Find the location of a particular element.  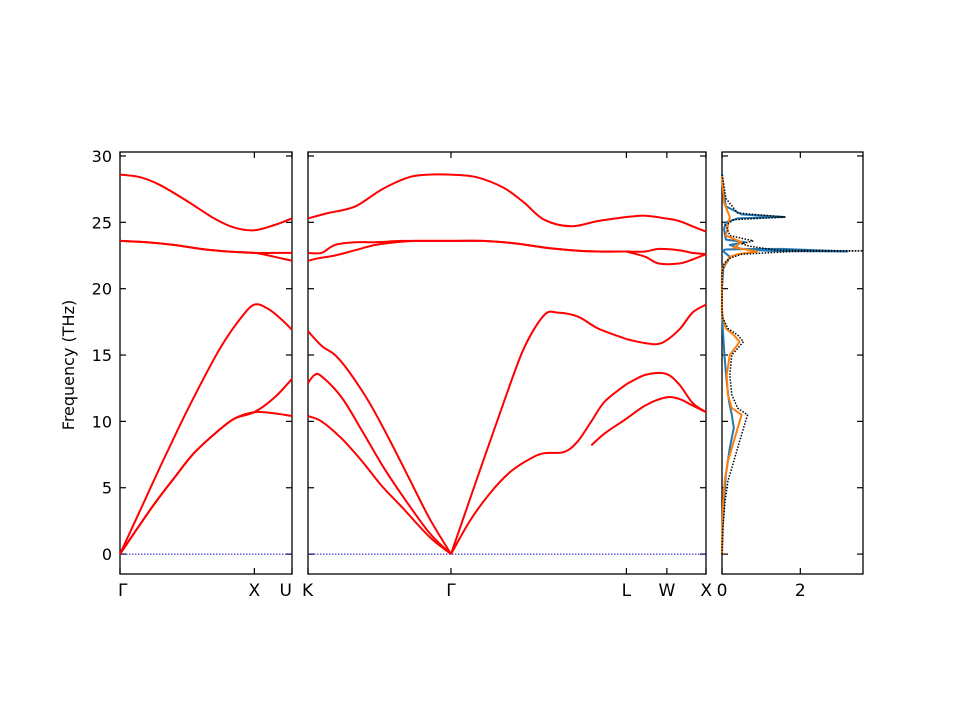

y-tick-label: 15 is located at coordinates (102, 355).